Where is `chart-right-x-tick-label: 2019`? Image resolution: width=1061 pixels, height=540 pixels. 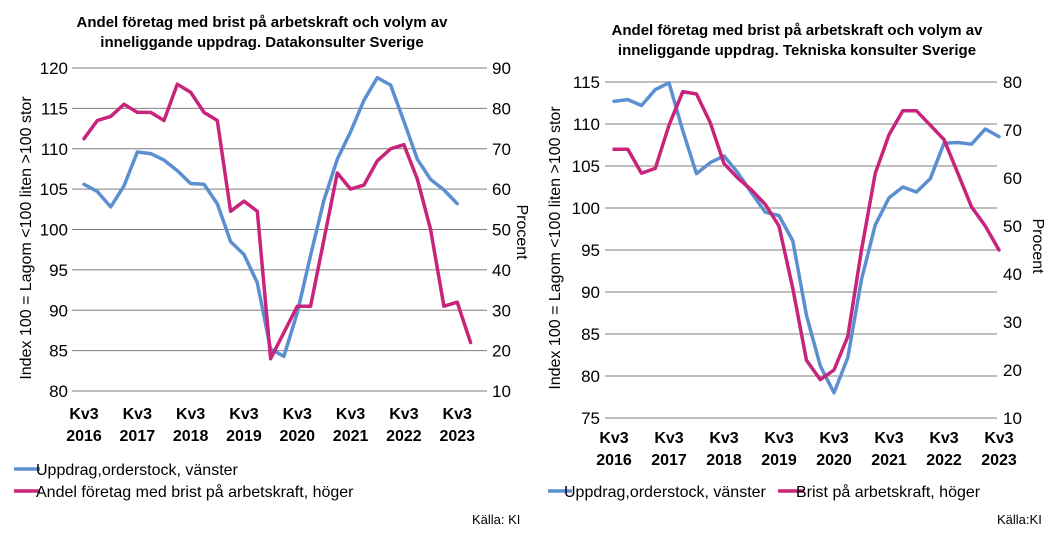
chart-right-x-tick-label: 2019 is located at coordinates (779, 460).